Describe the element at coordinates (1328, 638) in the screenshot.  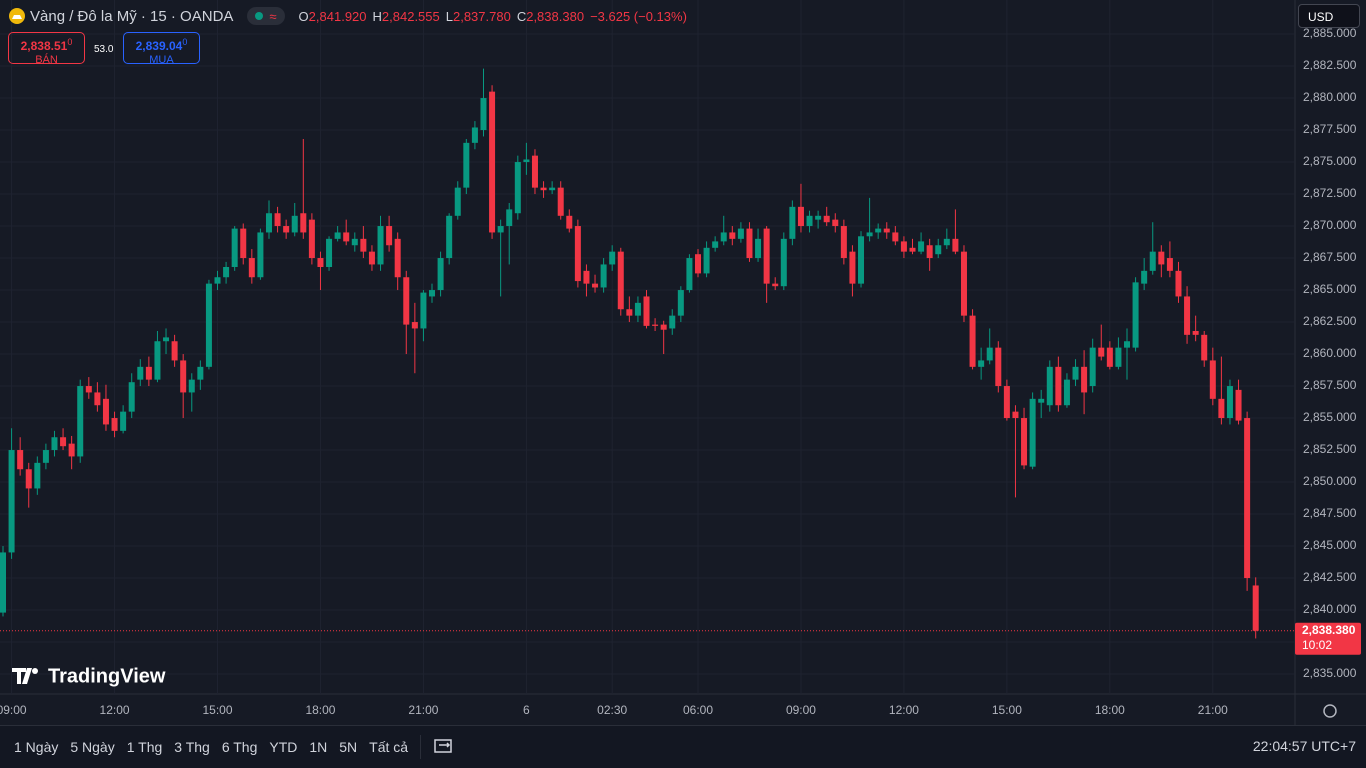
I see `last-price-box` at that location.